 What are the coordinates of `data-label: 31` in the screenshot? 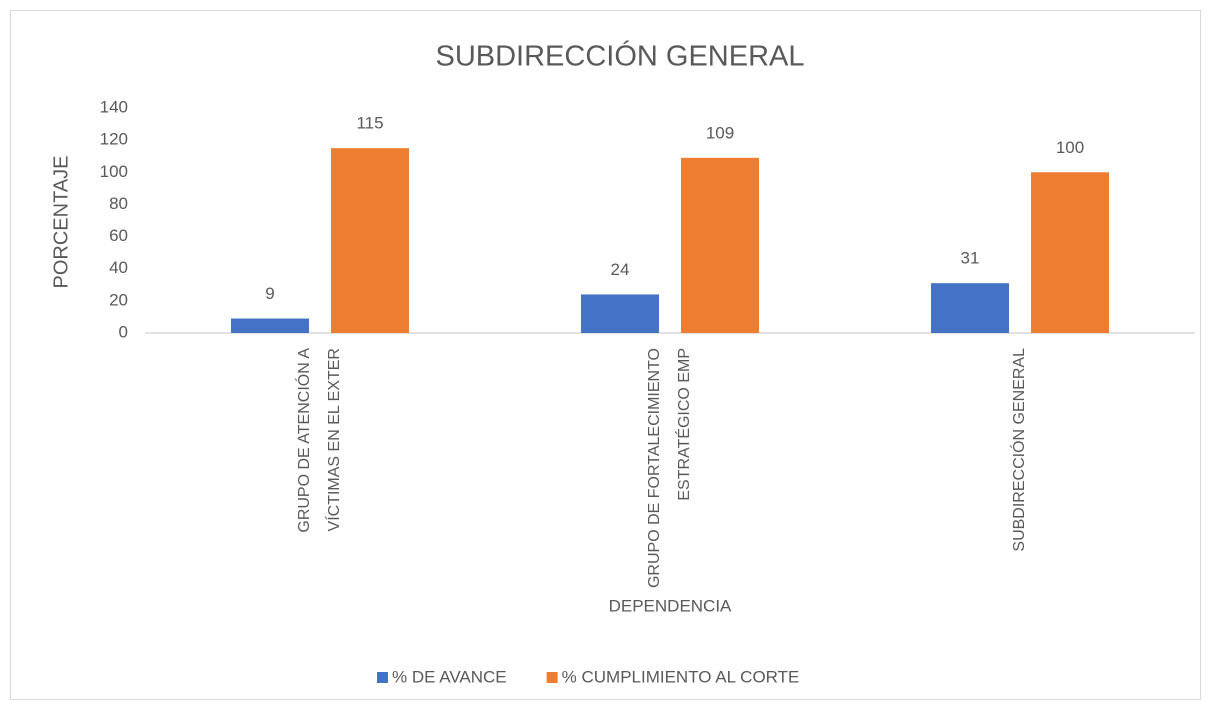 It's located at (970, 258).